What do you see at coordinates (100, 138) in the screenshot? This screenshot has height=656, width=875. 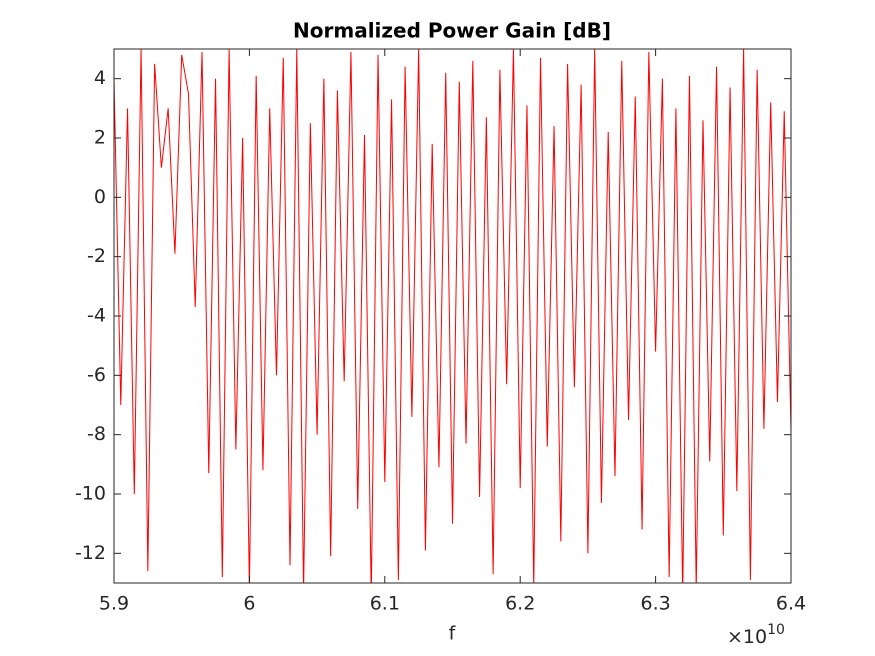 I see `y-tick-label: 2` at bounding box center [100, 138].